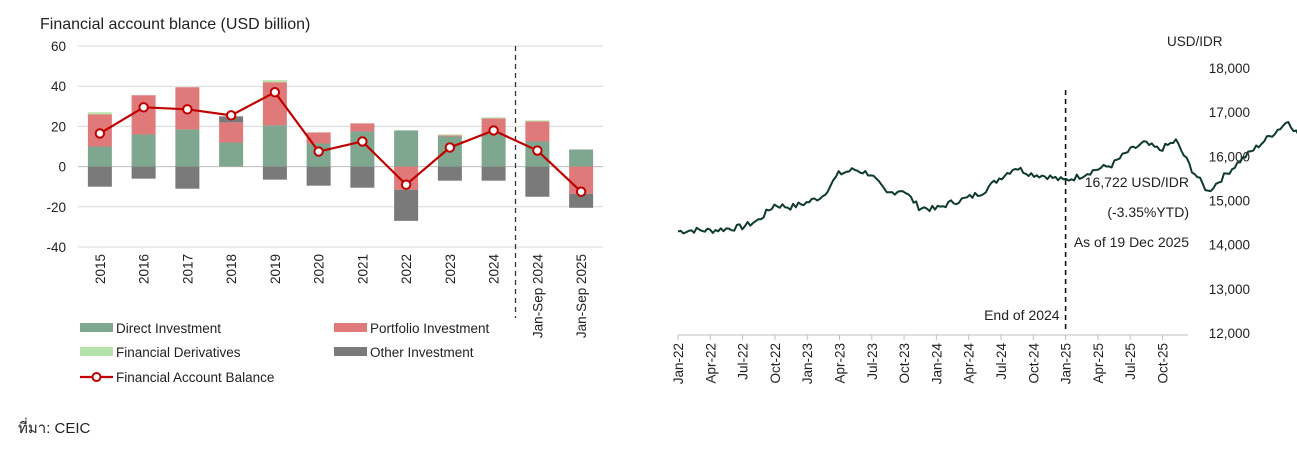 The height and width of the screenshot is (458, 1297). What do you see at coordinates (99, 113) in the screenshot?
I see `bar-financial-derivatives-2015` at bounding box center [99, 113].